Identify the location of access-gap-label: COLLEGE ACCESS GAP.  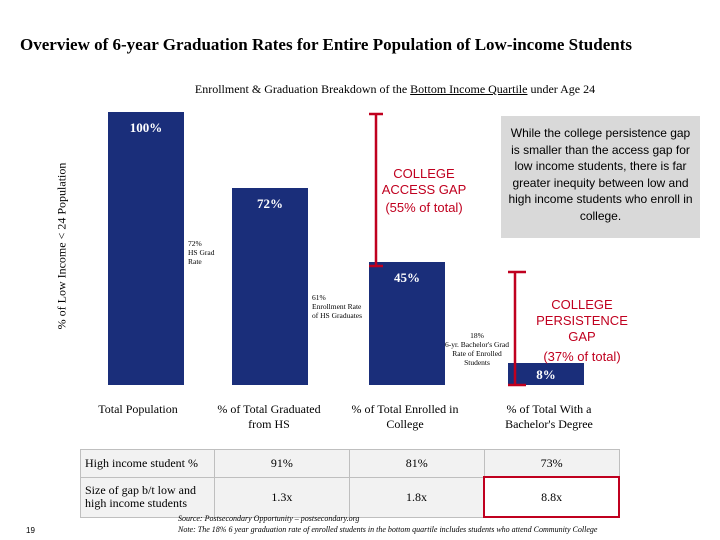
(424, 181).